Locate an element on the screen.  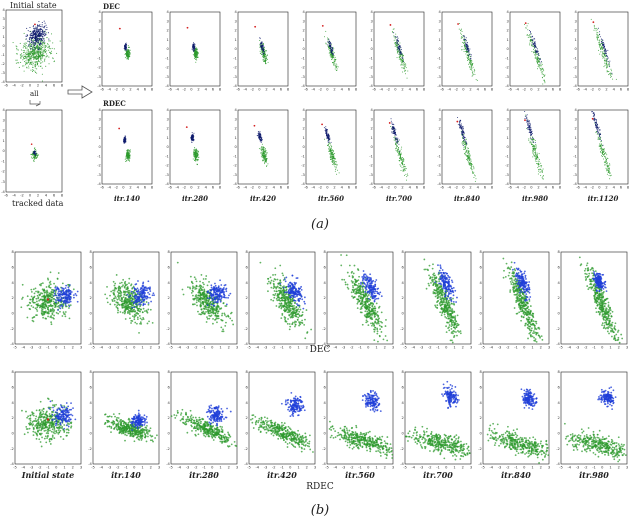
x-tick-label: -1 is located at coordinates (48, 348).